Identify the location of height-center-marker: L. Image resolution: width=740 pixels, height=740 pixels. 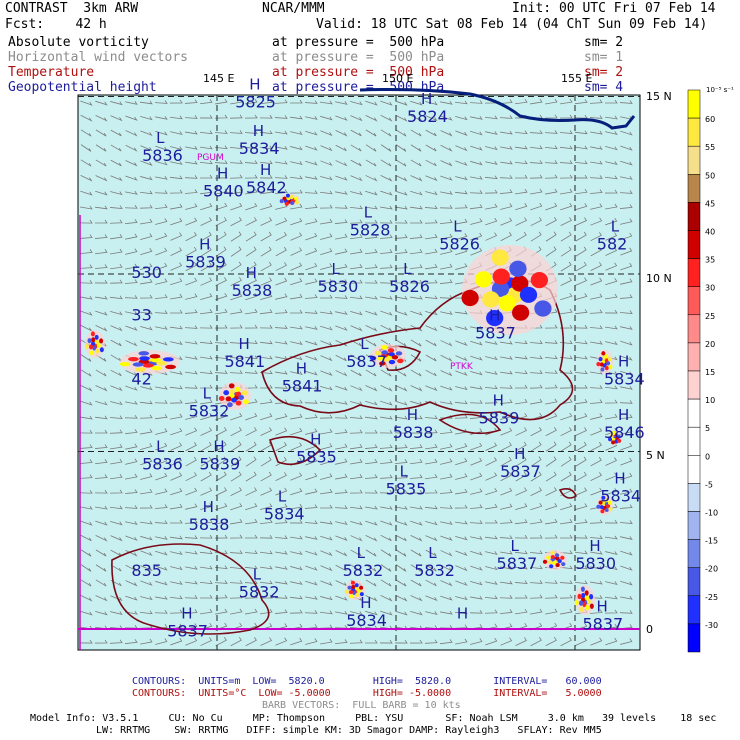
(207, 393).